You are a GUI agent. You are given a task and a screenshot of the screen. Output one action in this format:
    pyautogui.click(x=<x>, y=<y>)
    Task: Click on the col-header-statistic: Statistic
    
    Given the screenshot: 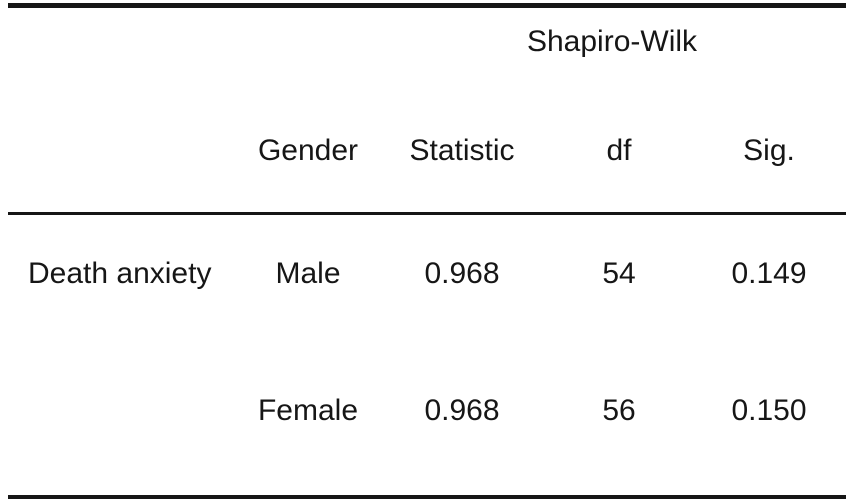 What is the action you would take?
    pyautogui.click(x=462, y=147)
    